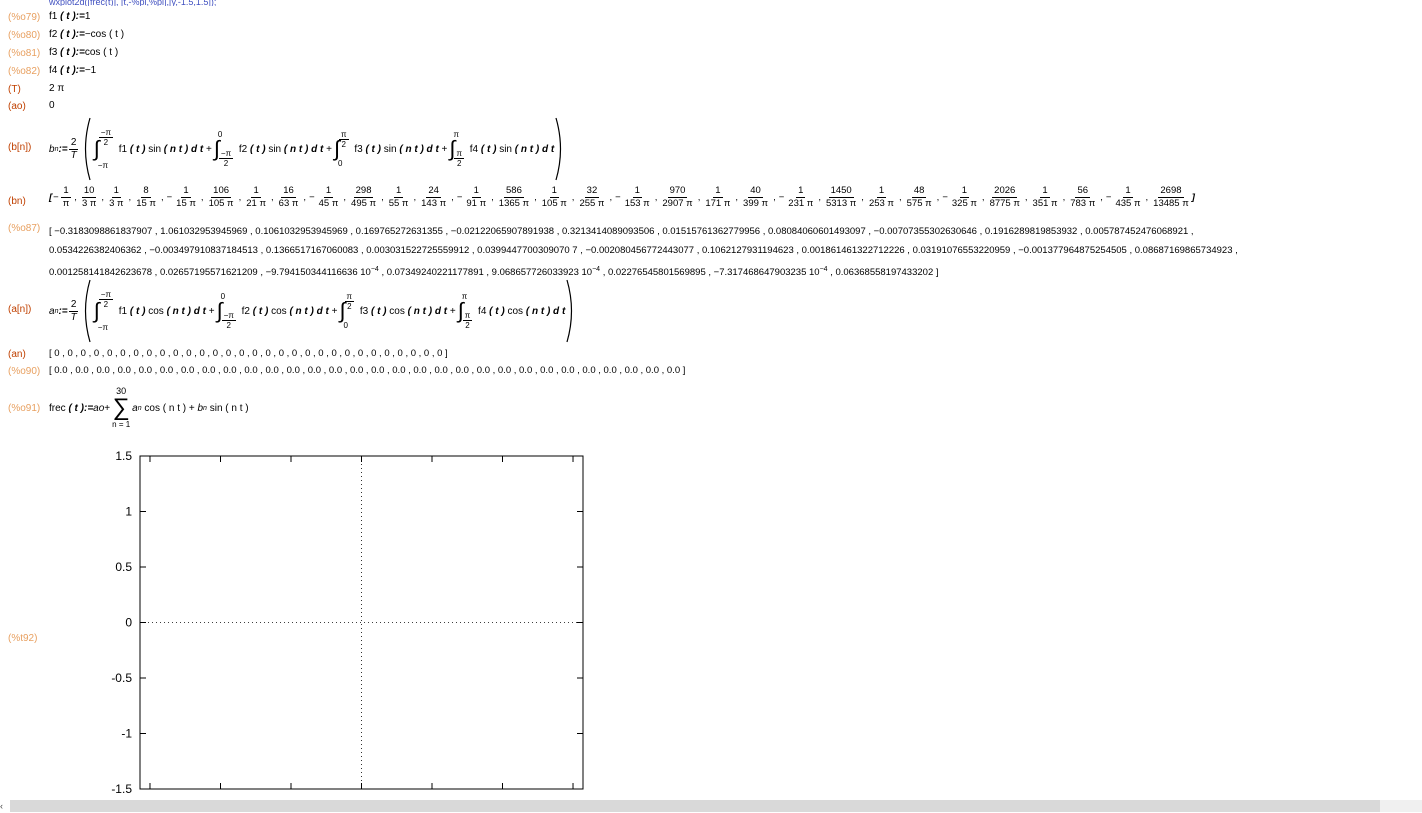 This screenshot has height=813, width=1422. Describe the element at coordinates (596, 197) in the screenshot. I see `bn-fraction-item: 32 255 π,` at that location.